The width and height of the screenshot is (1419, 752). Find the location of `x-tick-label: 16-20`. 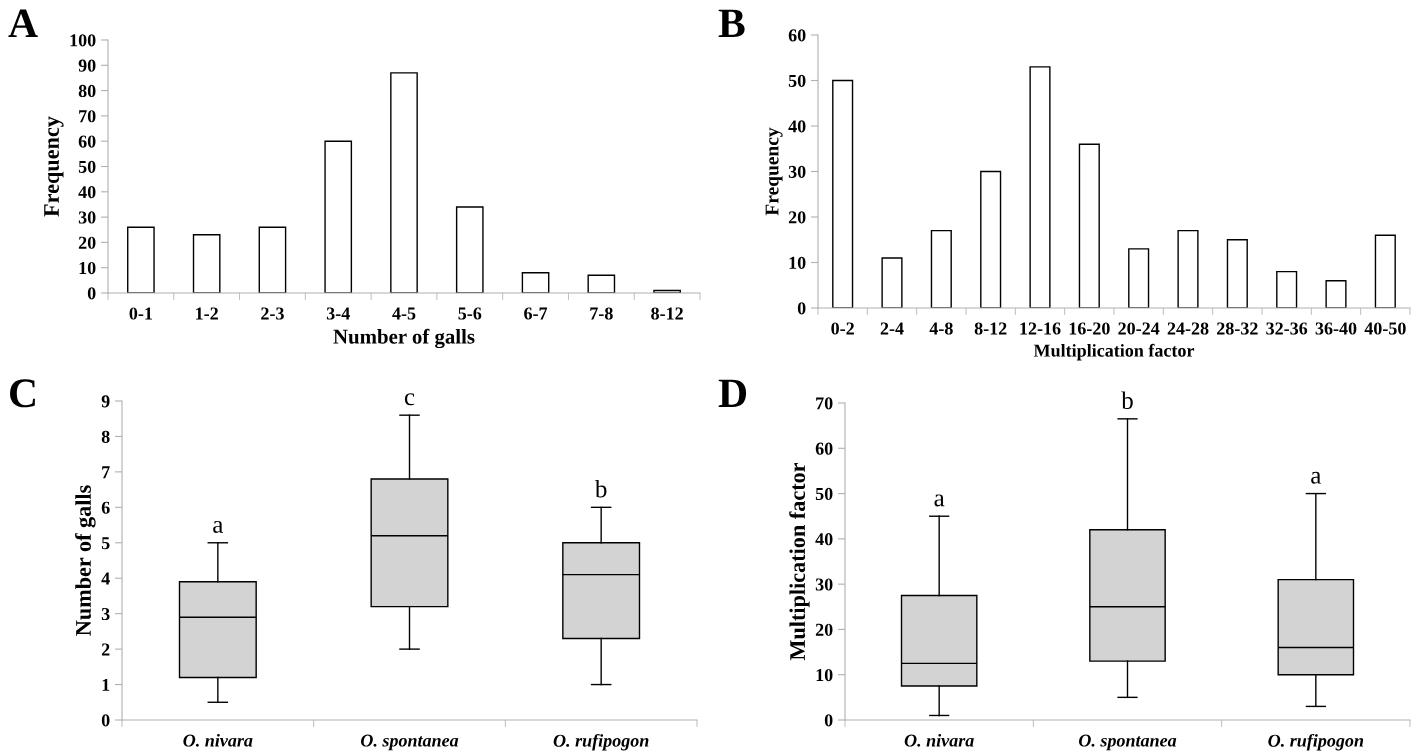

x-tick-label: 16-20 is located at coordinates (1089, 328).